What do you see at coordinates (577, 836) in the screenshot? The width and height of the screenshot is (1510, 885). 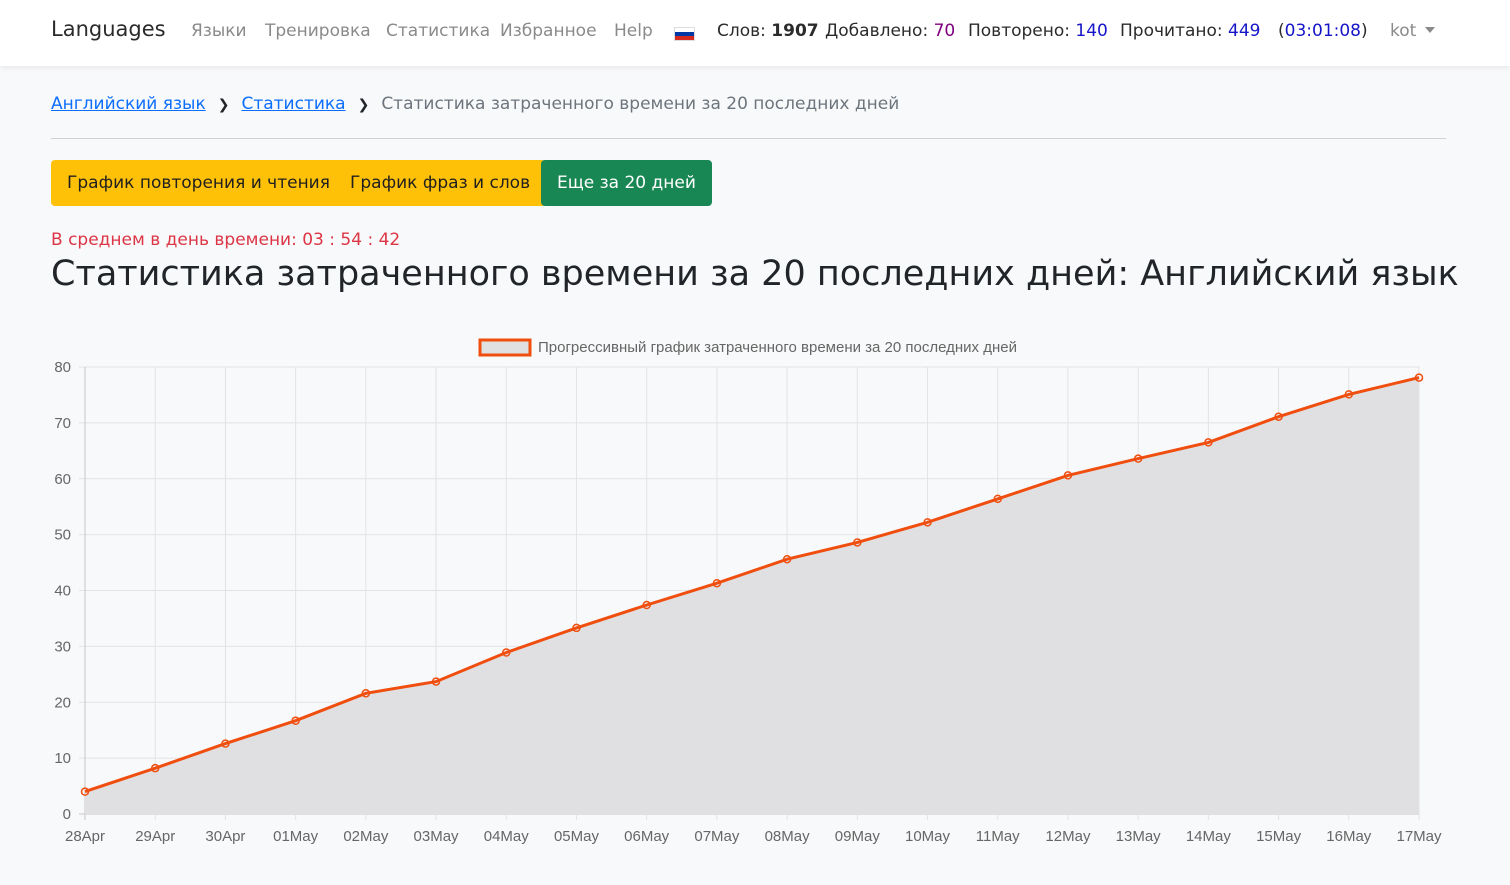 I see `x-tick-label: 05May` at bounding box center [577, 836].